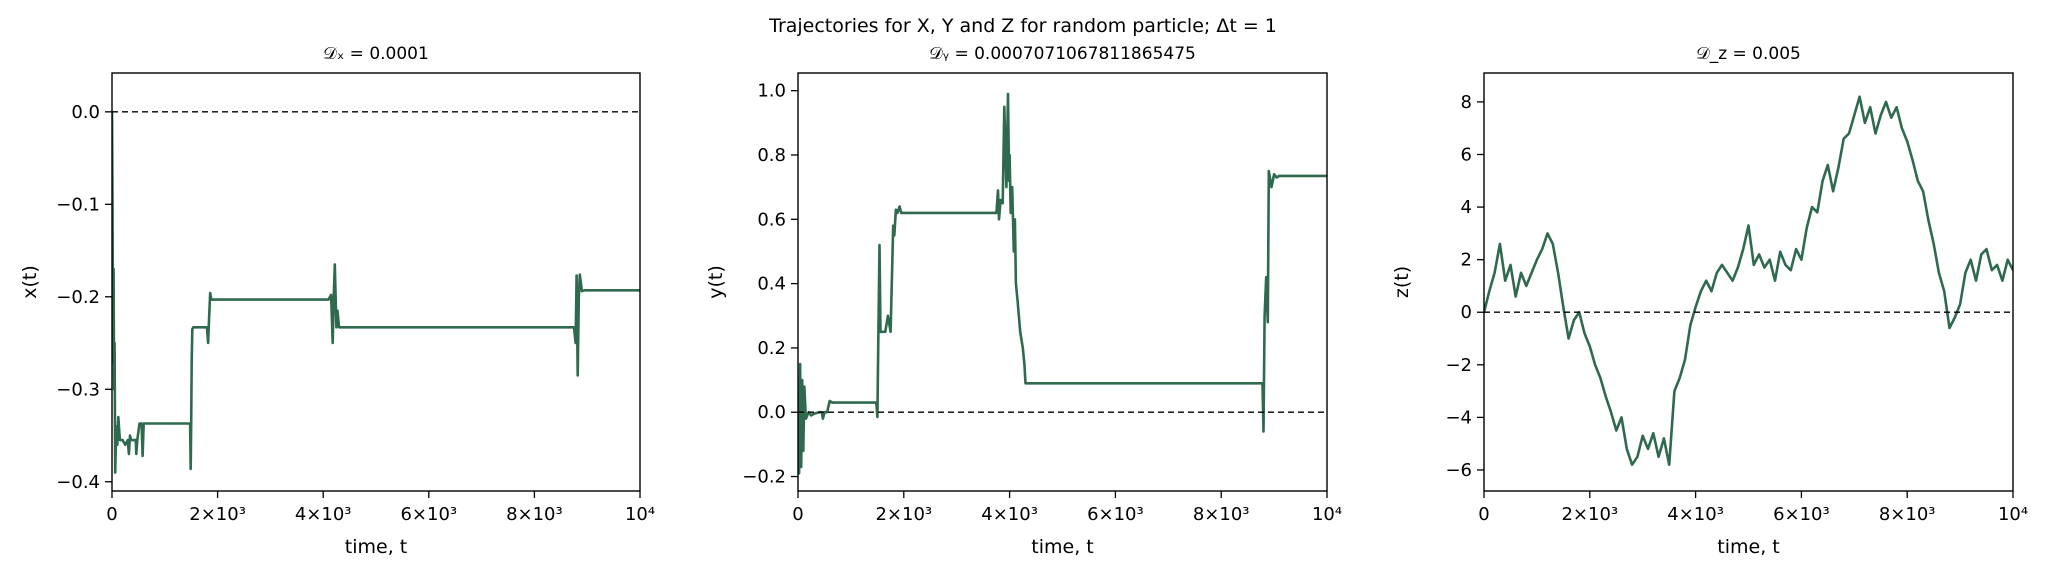  I want to click on y-tick-label: 1.0, so click(771, 91).